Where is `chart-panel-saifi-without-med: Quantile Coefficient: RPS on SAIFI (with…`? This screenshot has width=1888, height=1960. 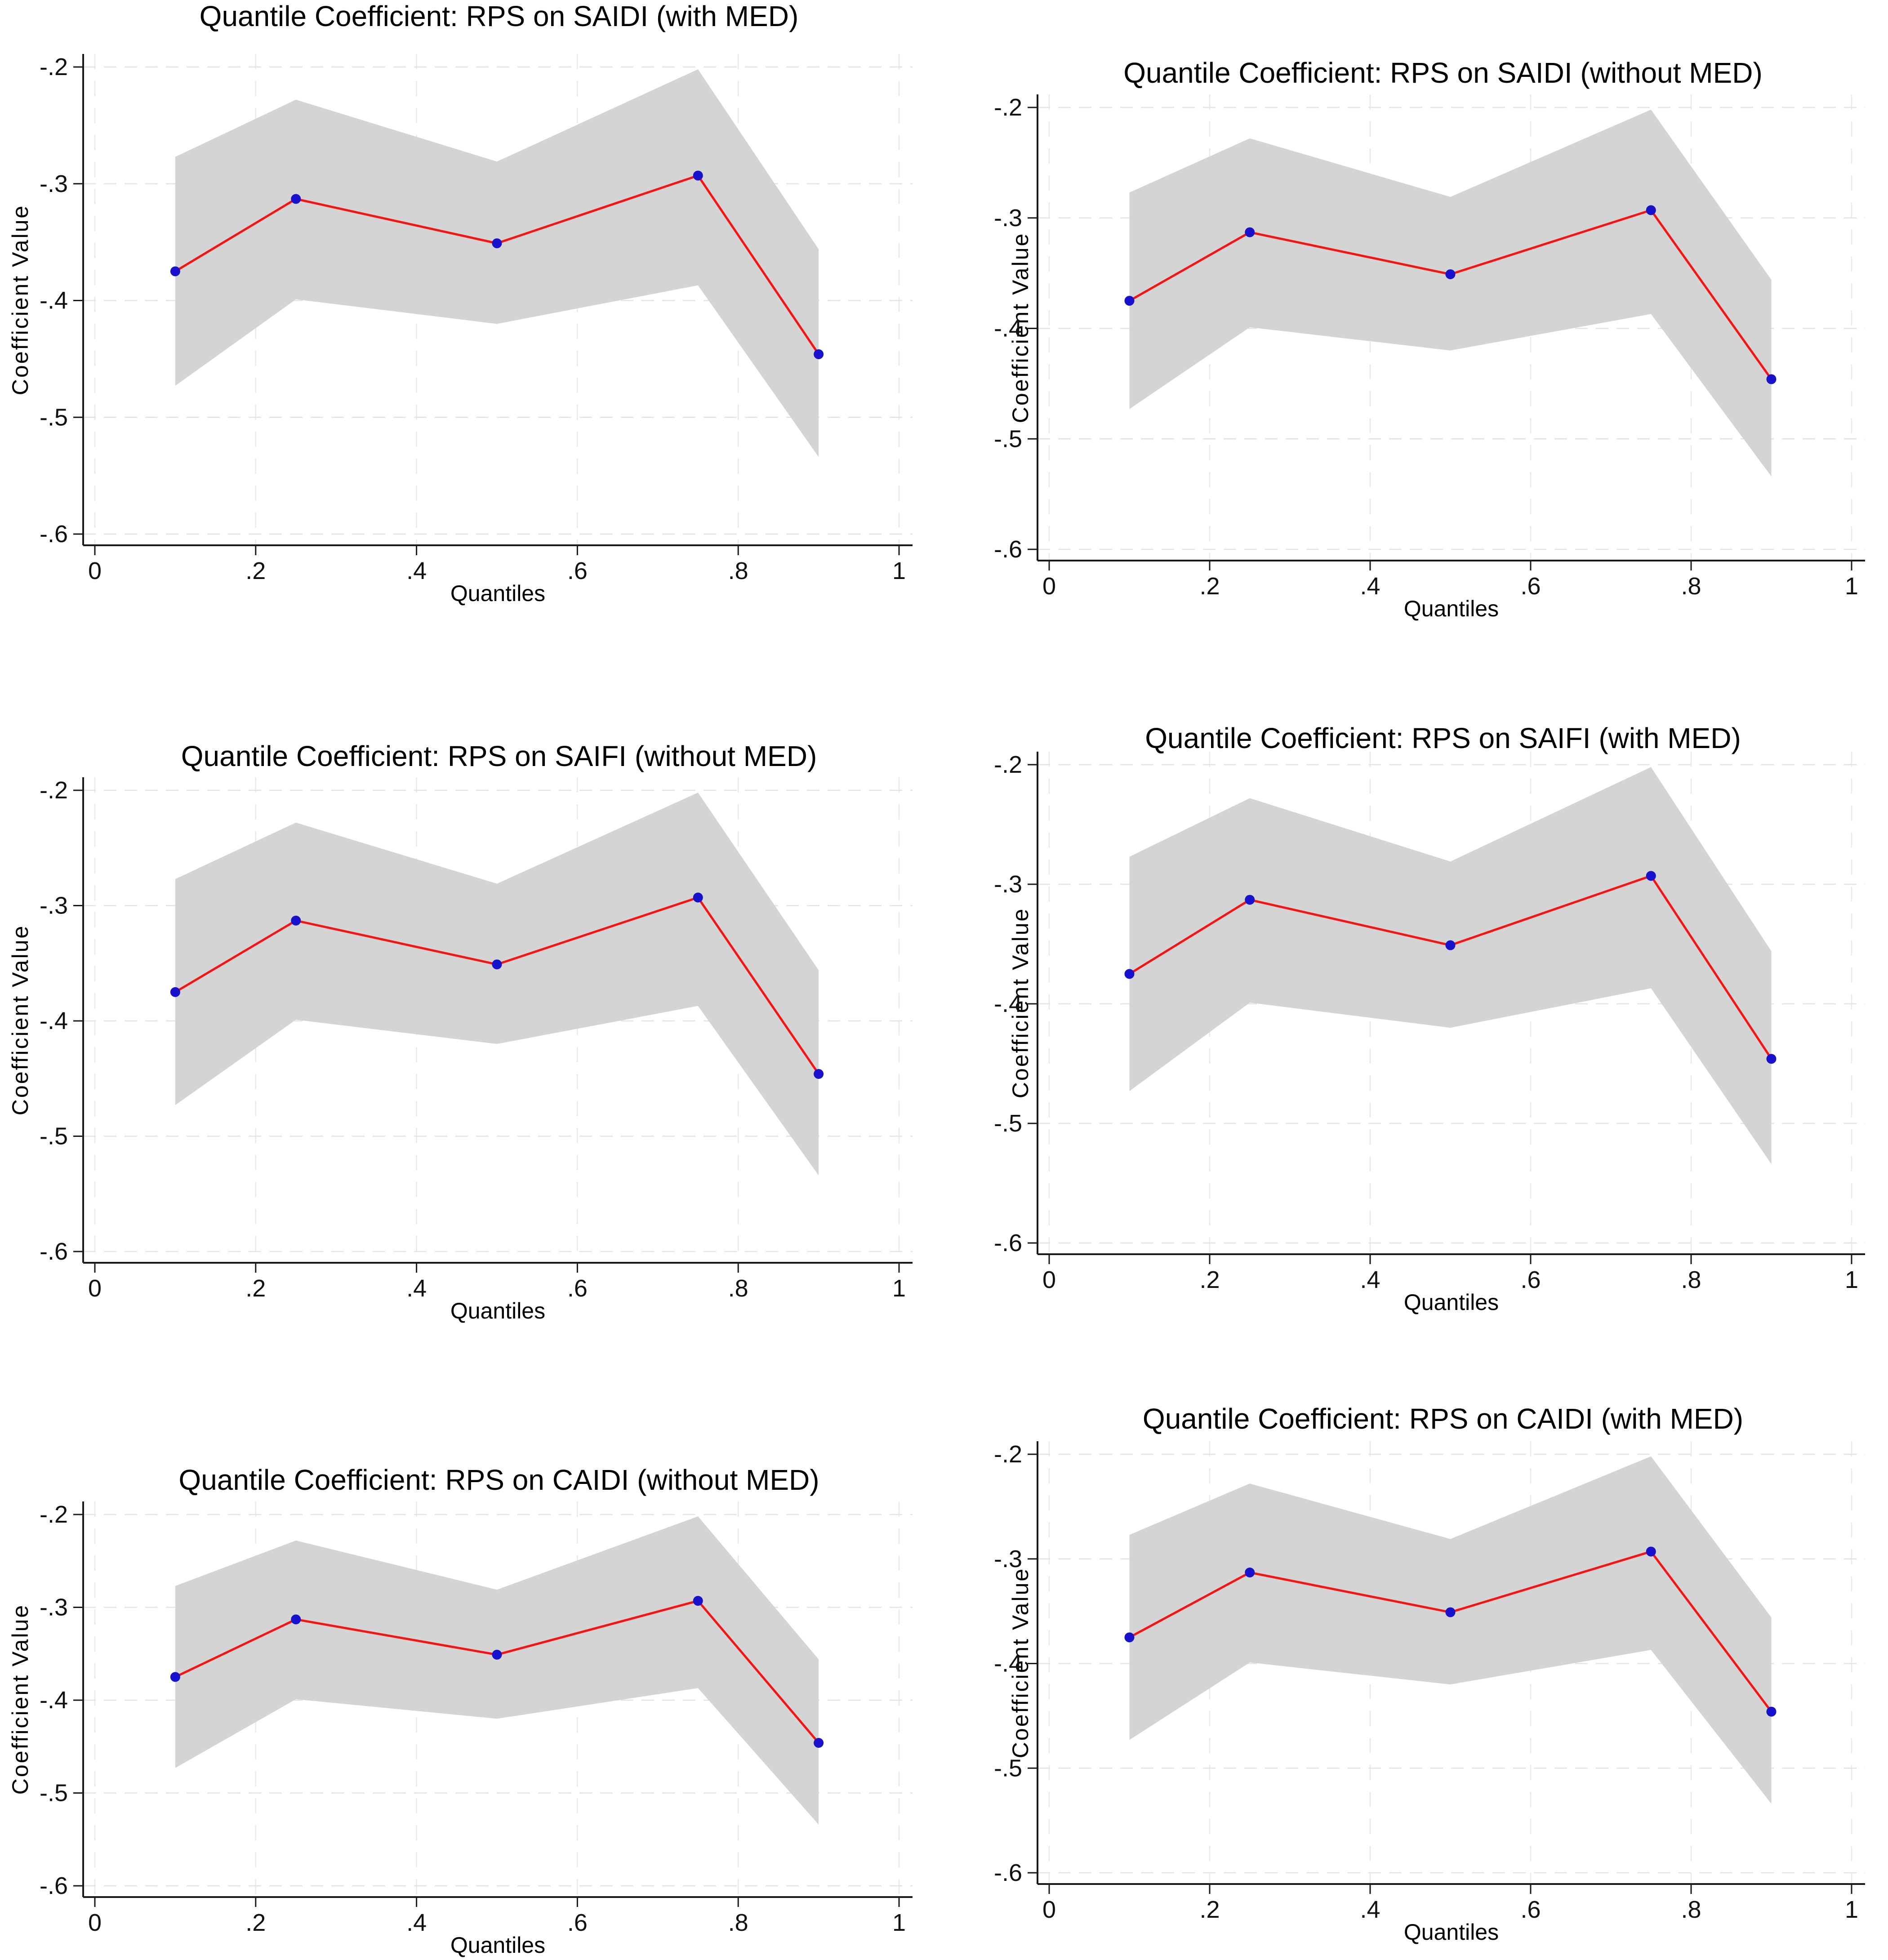 chart-panel-saifi-without-med: Quantile Coefficient: RPS on SAIFI (with… is located at coordinates (461, 1032).